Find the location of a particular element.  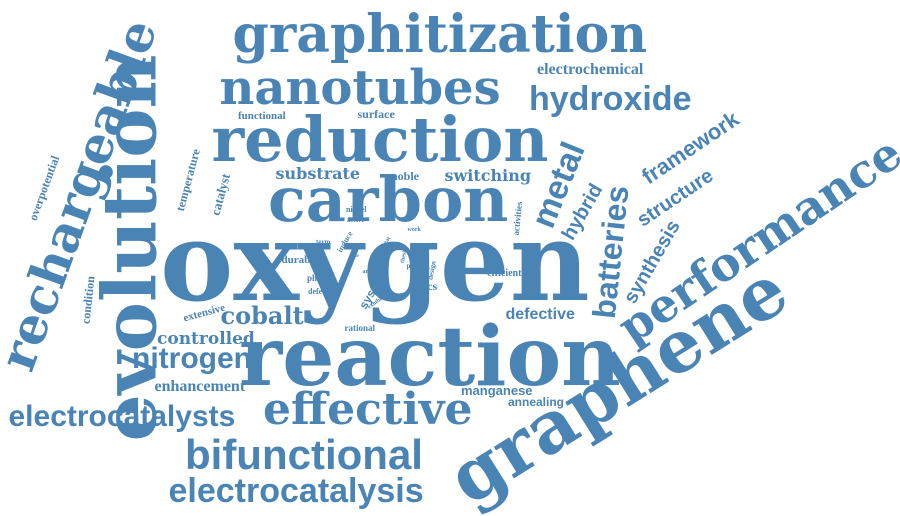

word-functional: functional is located at coordinates (262, 115).